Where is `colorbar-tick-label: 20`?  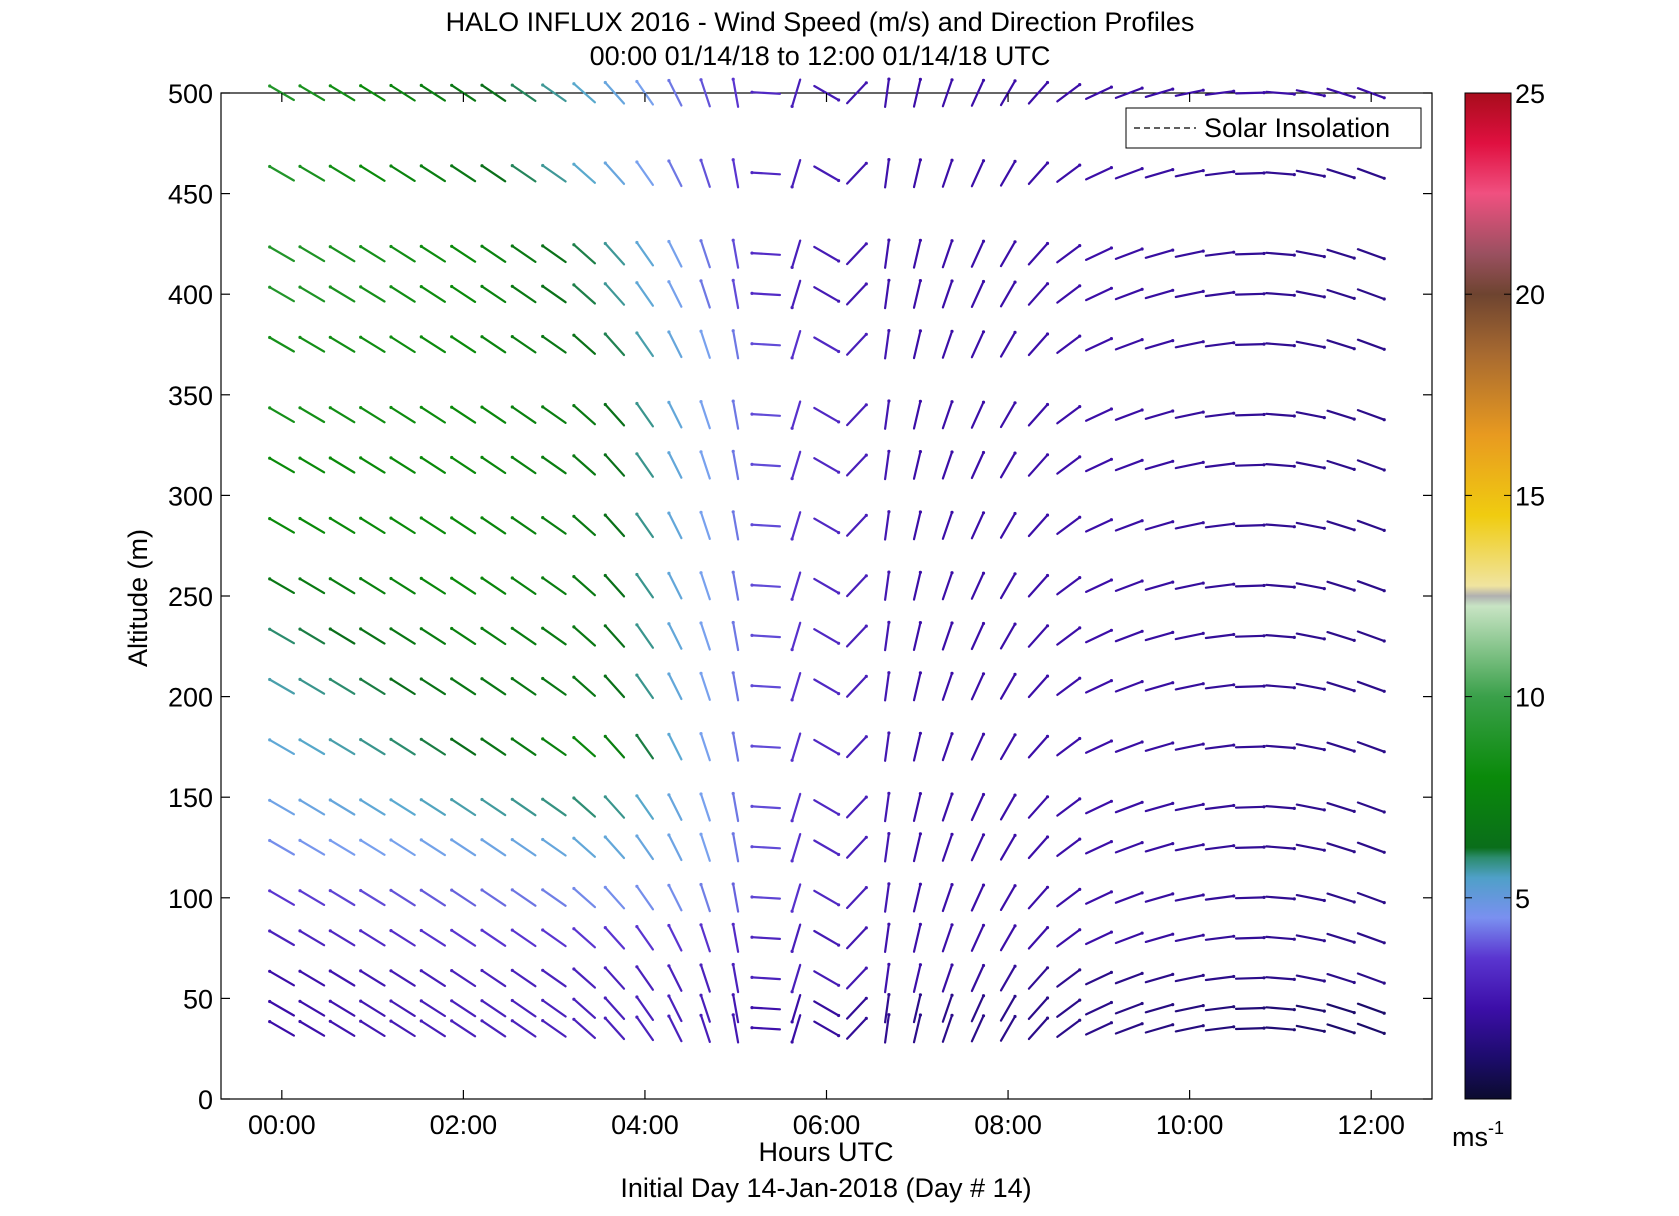 colorbar-tick-label: 20 is located at coordinates (1530, 295).